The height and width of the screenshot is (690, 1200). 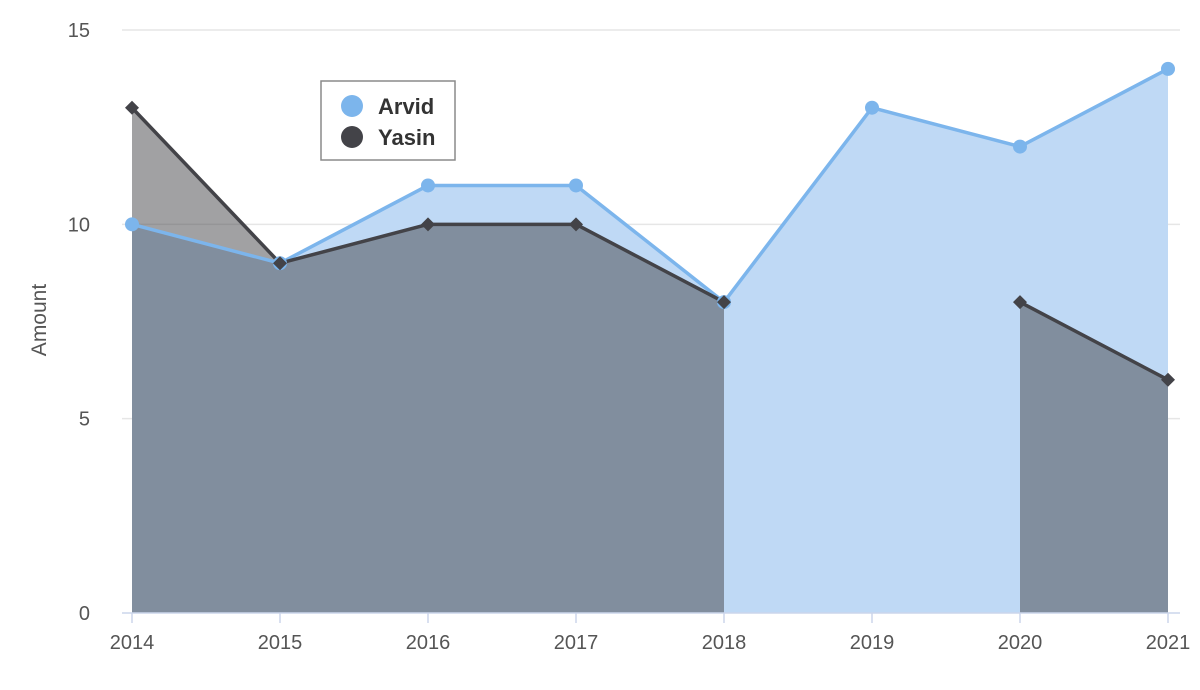 I want to click on y-tick-label: 5, so click(x=84, y=420).